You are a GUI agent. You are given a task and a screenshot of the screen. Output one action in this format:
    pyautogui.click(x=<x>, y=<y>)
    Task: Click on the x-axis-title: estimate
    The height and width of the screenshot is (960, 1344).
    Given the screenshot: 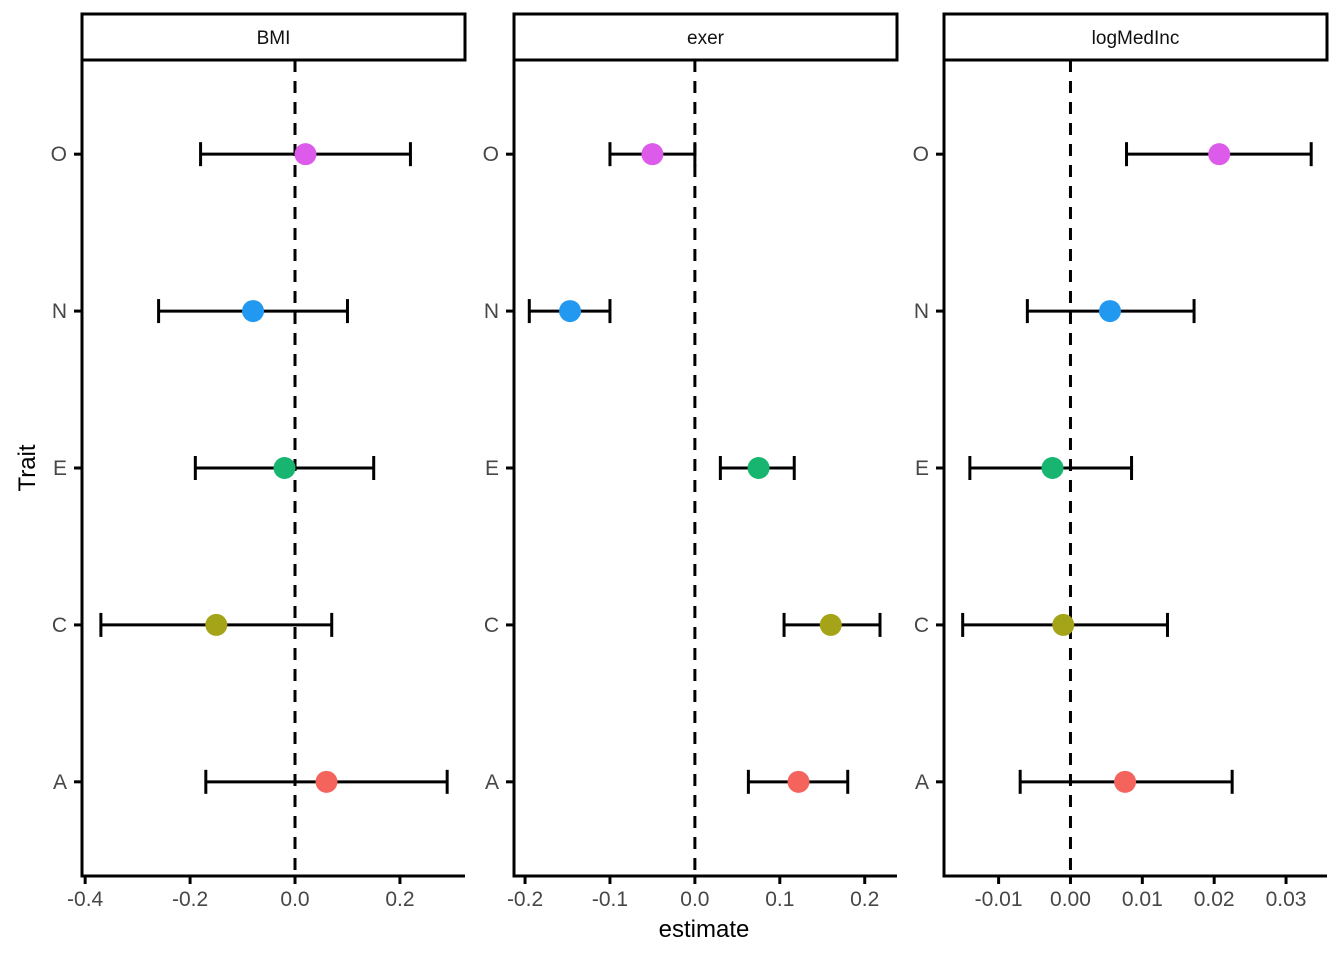 What is the action you would take?
    pyautogui.click(x=704, y=929)
    